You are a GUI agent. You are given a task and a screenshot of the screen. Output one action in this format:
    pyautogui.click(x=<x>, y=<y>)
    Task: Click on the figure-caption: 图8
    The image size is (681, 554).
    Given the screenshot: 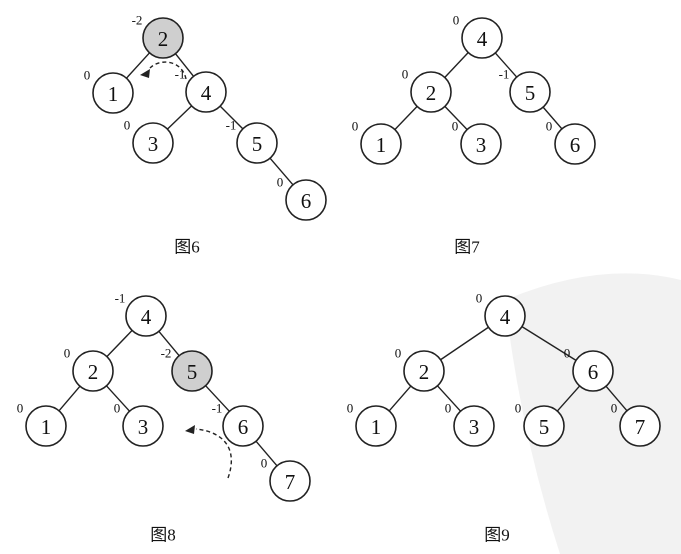 What is the action you would take?
    pyautogui.click(x=163, y=535)
    